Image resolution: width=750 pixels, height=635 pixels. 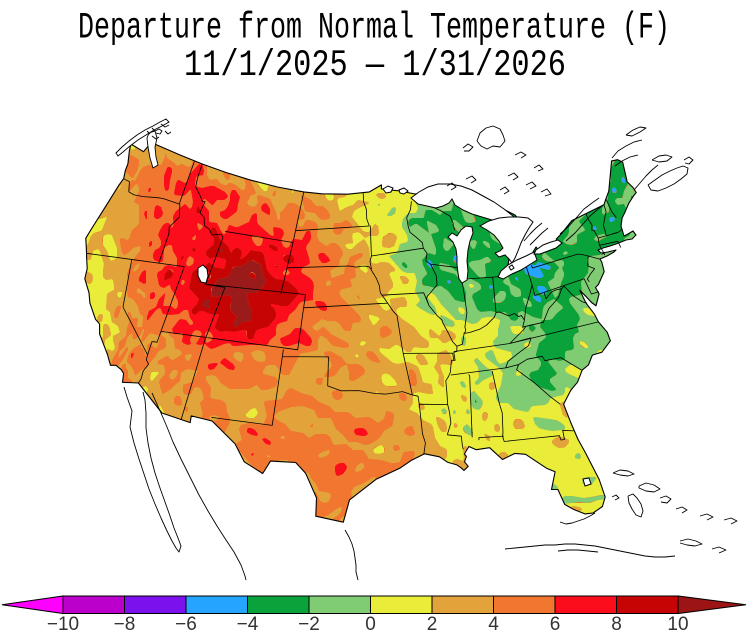 What do you see at coordinates (555, 624) in the screenshot?
I see `svg-text: 6` at bounding box center [555, 624].